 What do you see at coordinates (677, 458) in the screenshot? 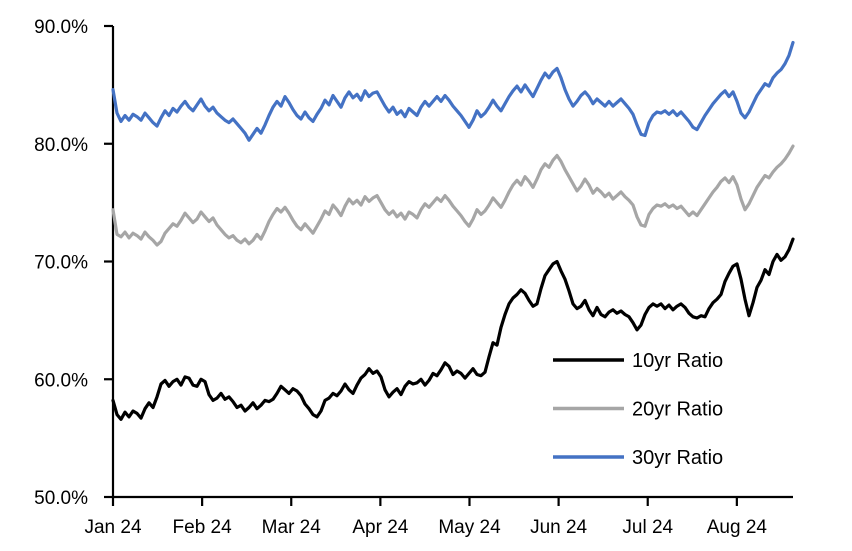
I see `legend-label: 30yr Ratio` at bounding box center [677, 458].